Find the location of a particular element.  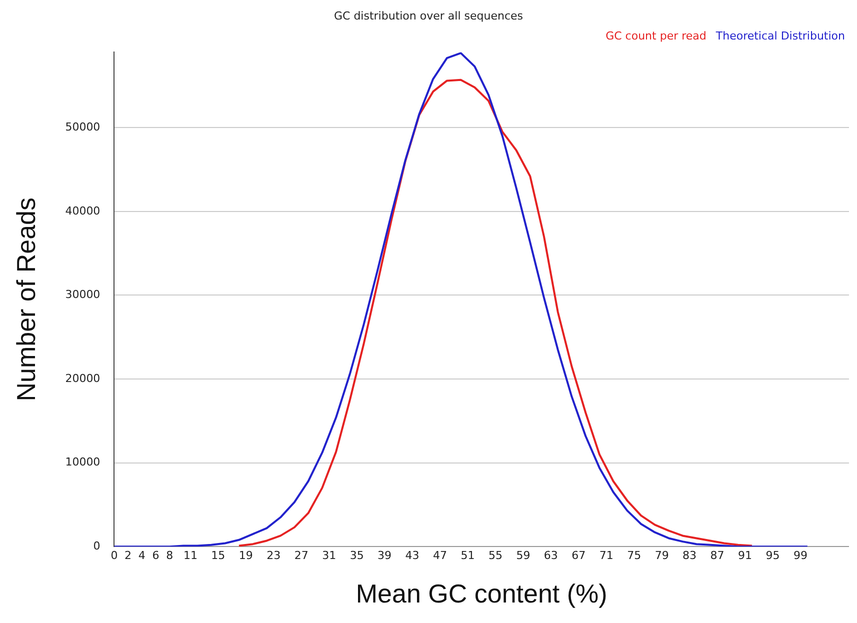

y-axis-title: Number of Reads is located at coordinates (25, 300).